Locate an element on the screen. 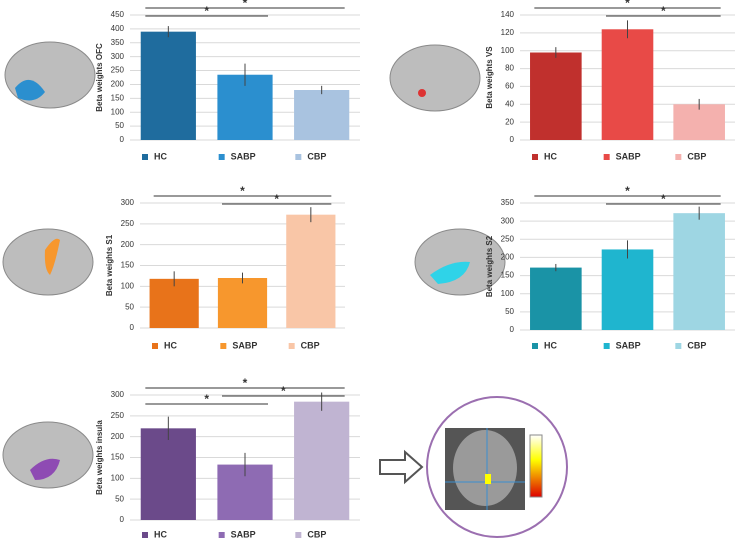  y-tick-label: 60 is located at coordinates (509, 86).